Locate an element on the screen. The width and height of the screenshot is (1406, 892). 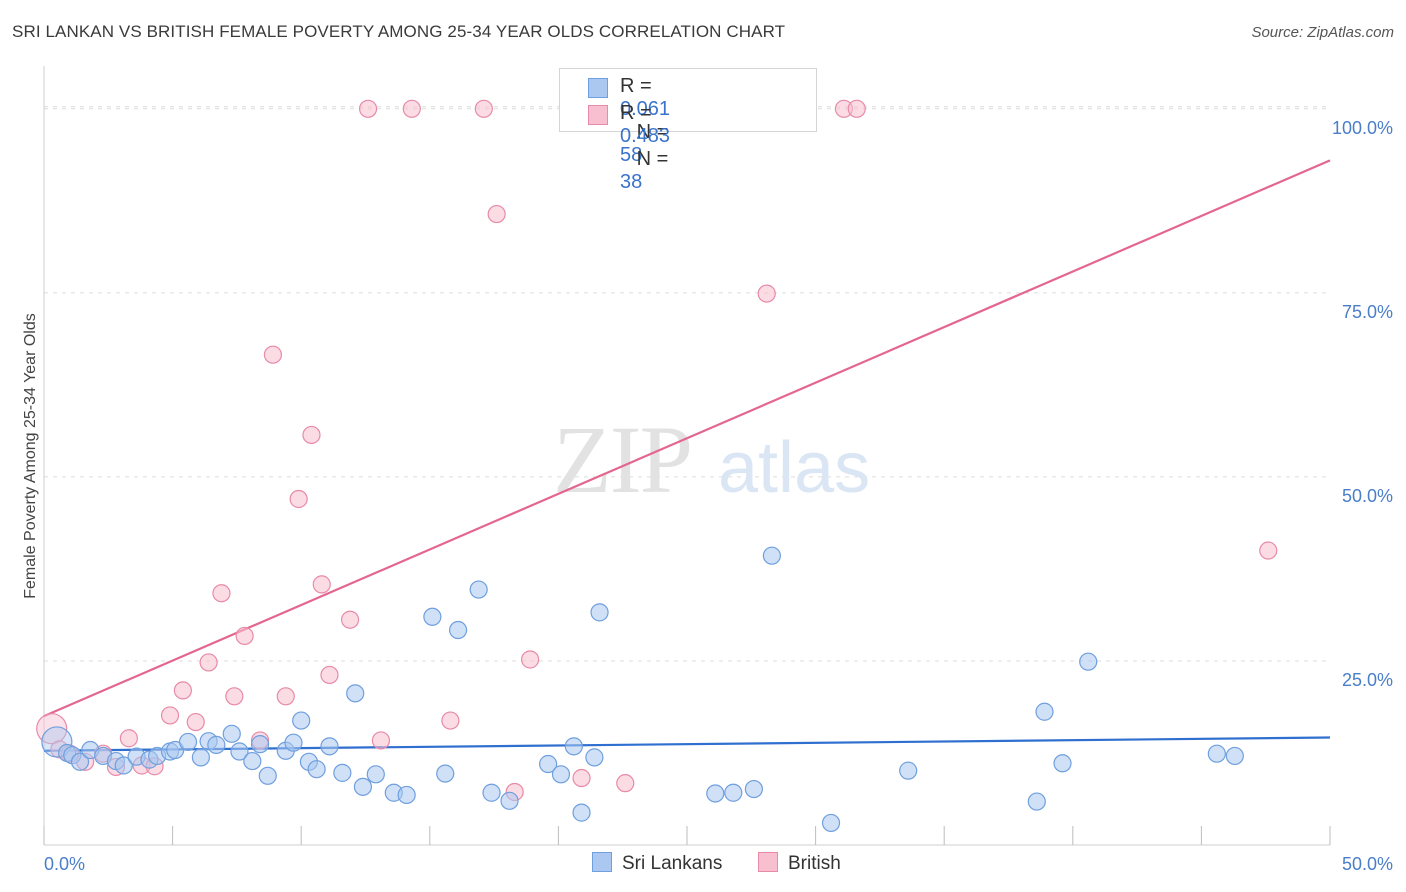
source-label: Source: ZipAtlas.com is located at coordinates (1322, 32).